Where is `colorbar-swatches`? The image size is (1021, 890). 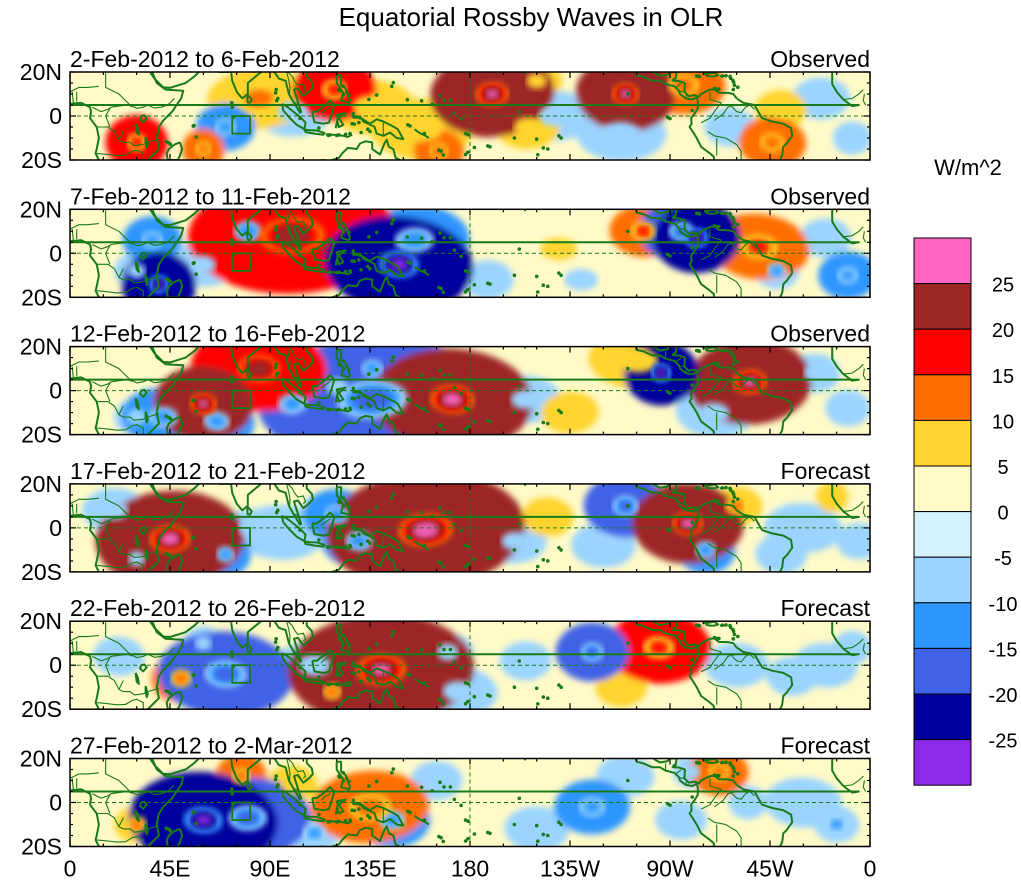 colorbar-swatches is located at coordinates (942, 511).